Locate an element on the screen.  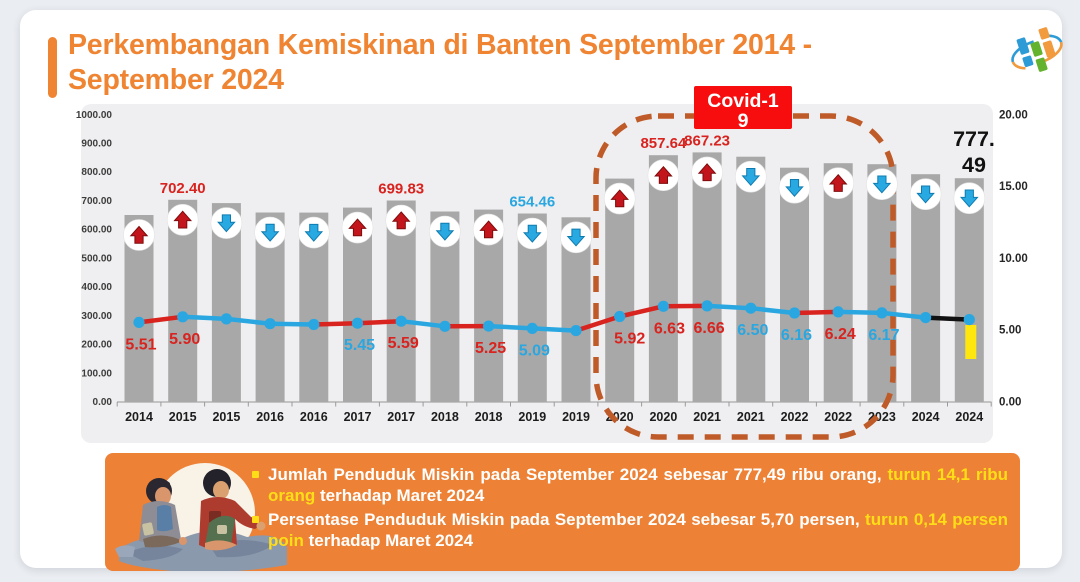
x-axis-ticks is located at coordinates (554, 404).